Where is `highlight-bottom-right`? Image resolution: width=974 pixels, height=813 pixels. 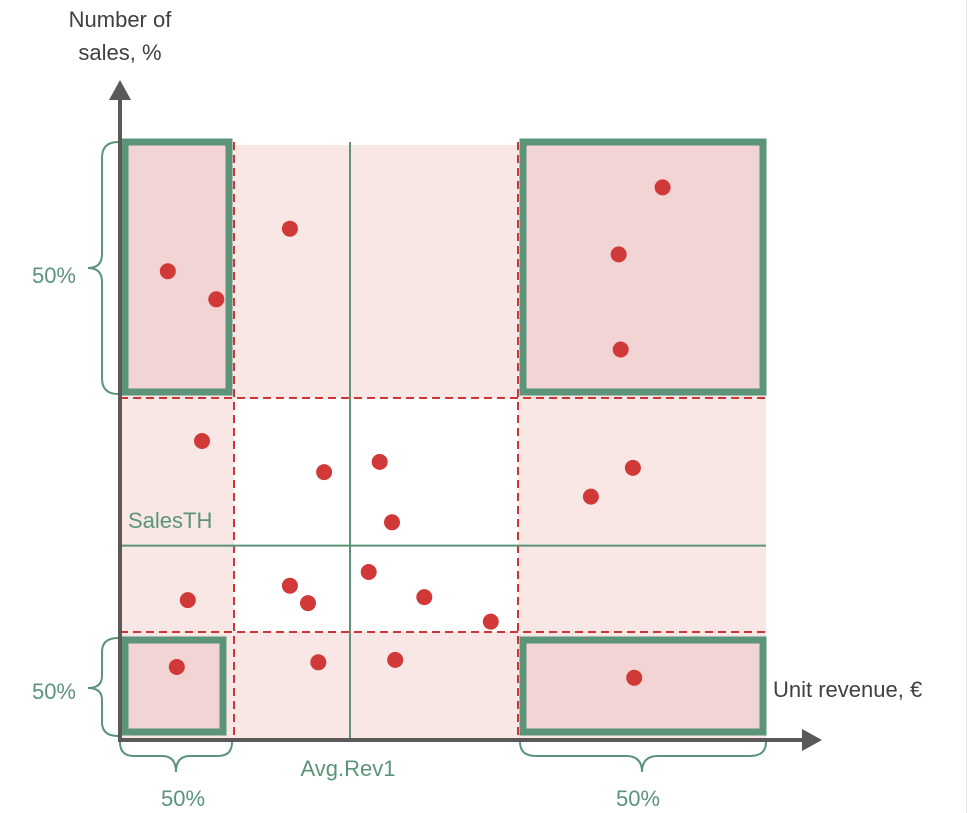 highlight-bottom-right is located at coordinates (643, 686).